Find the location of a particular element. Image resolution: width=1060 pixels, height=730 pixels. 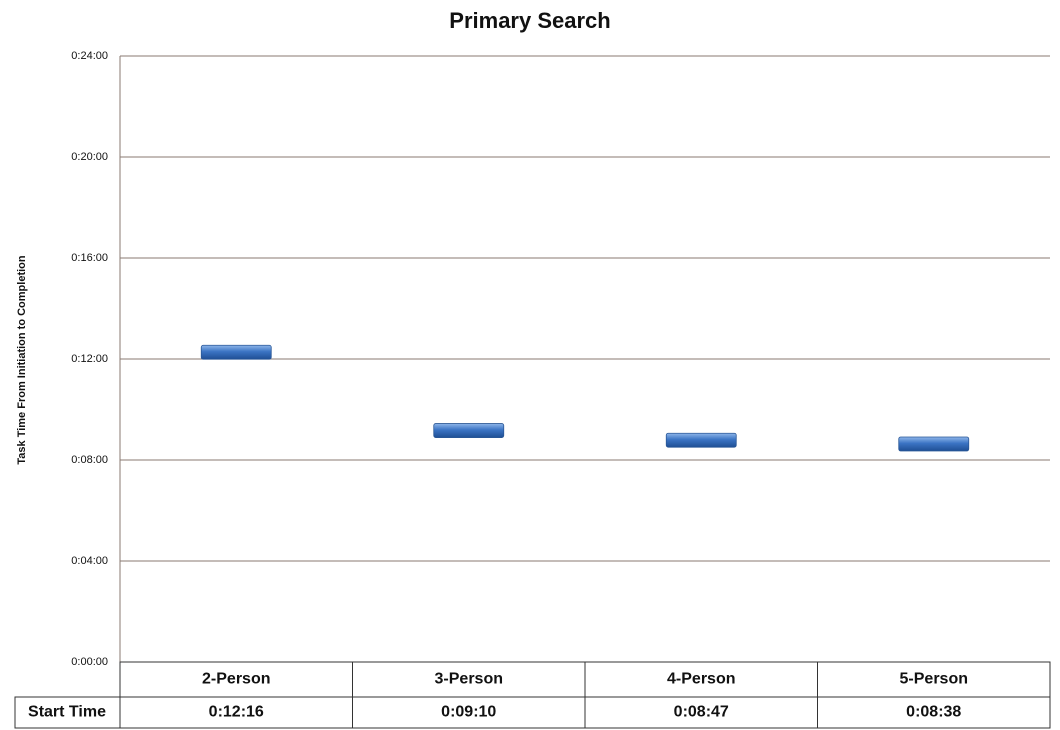

y-tick-label: 0:12:00 is located at coordinates (89, 359).